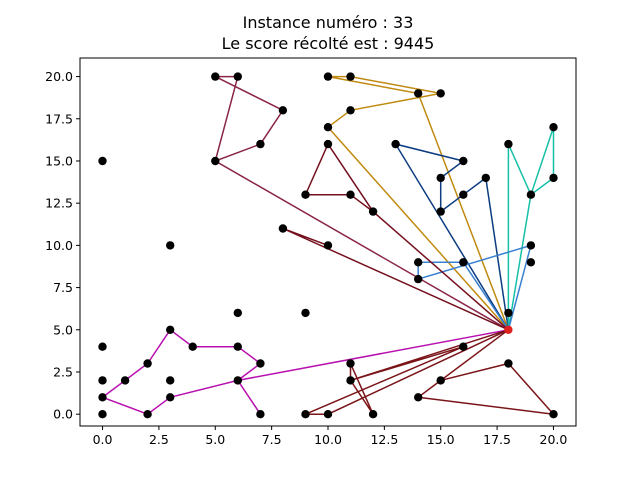  I want to click on x-tick-label: 0.0, so click(103, 439).